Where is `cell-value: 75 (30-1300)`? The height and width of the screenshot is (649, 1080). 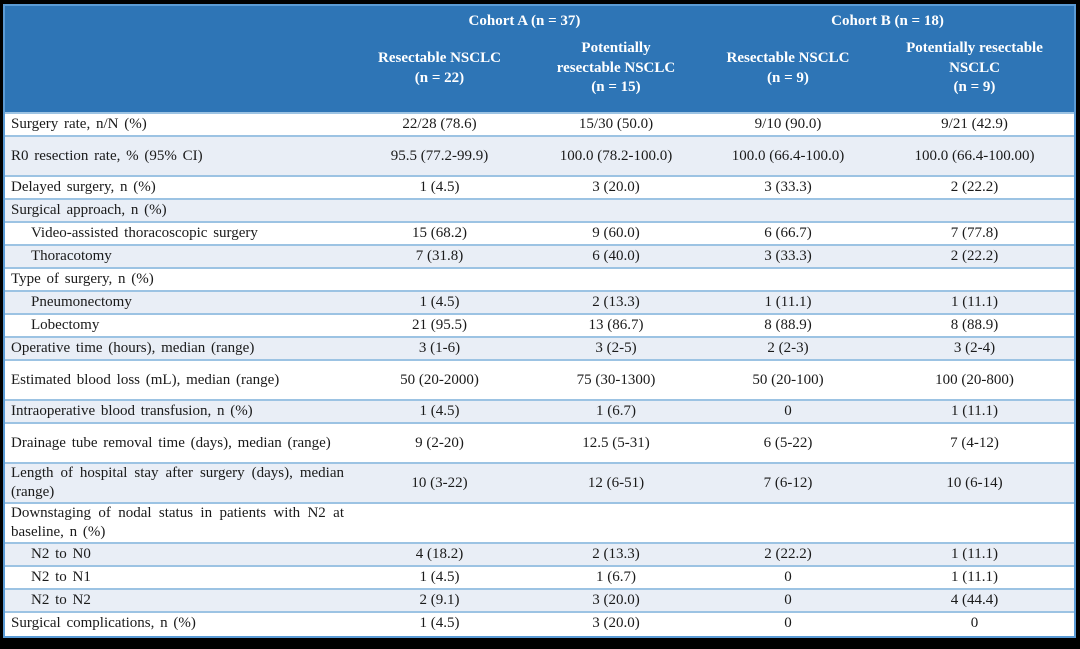
cell-value: 75 (30-1300) is located at coordinates (616, 379).